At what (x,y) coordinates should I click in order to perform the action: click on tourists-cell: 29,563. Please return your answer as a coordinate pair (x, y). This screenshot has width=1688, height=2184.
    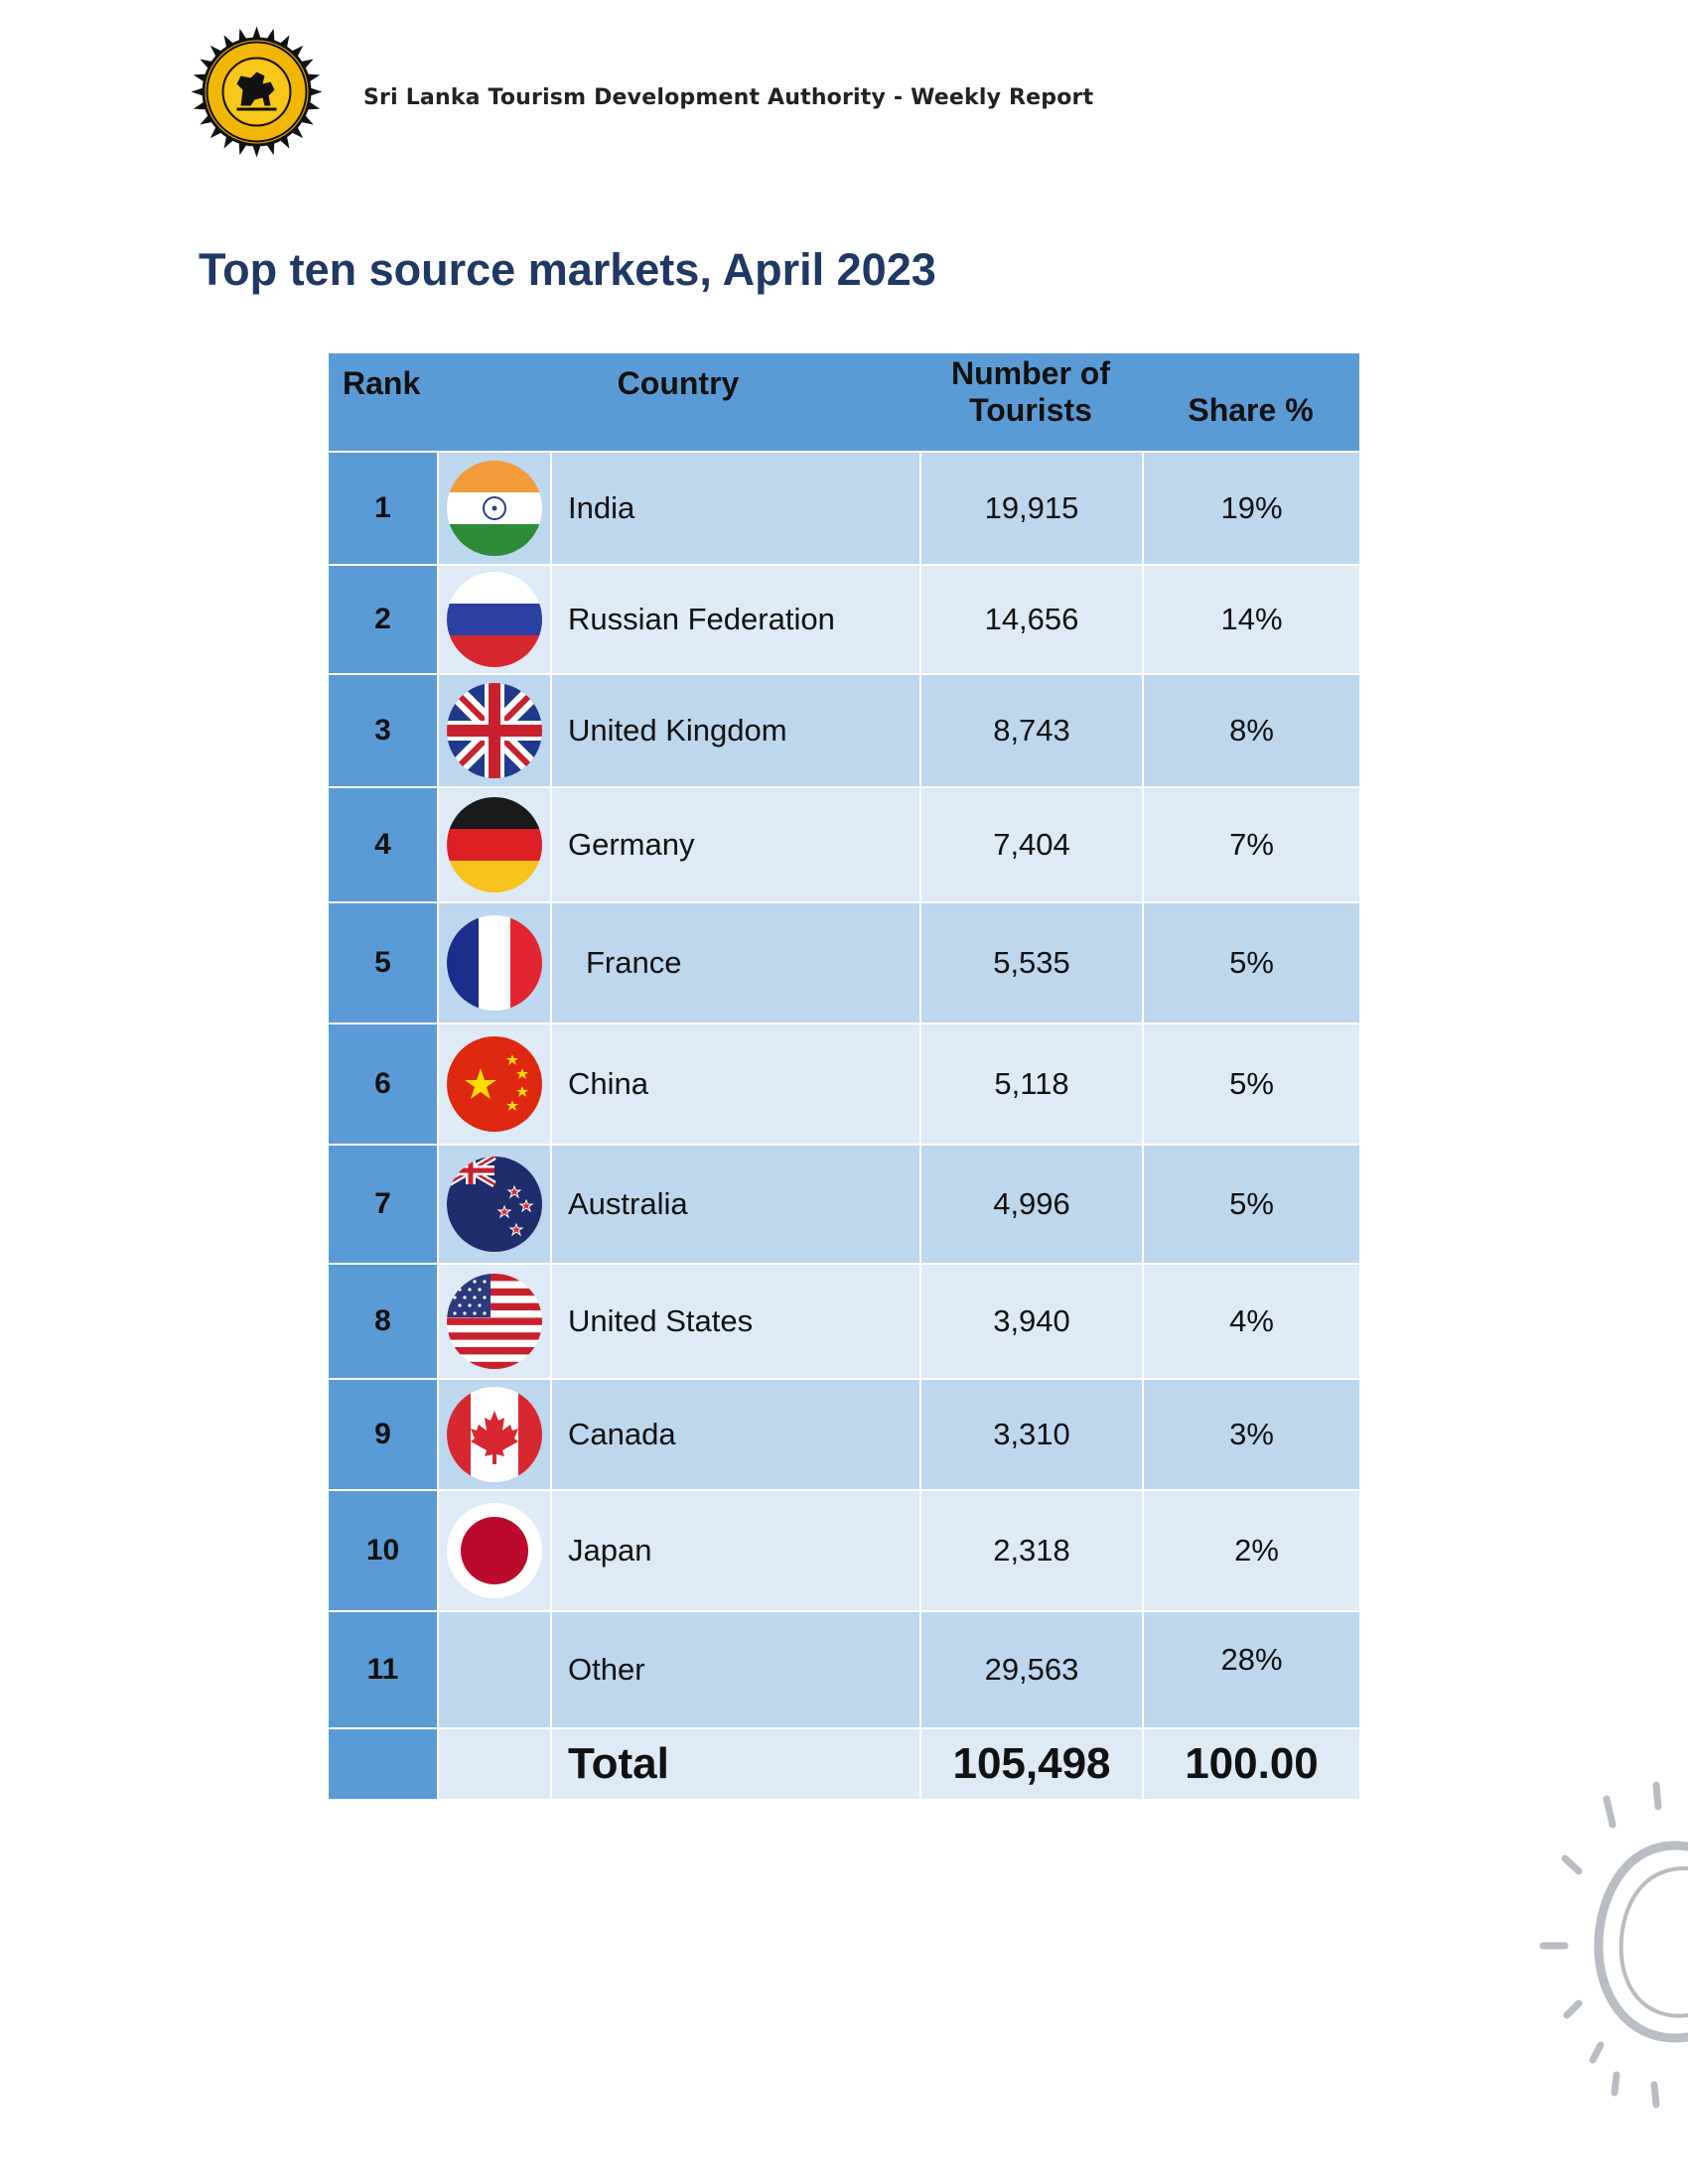
    Looking at the image, I should click on (1030, 1669).